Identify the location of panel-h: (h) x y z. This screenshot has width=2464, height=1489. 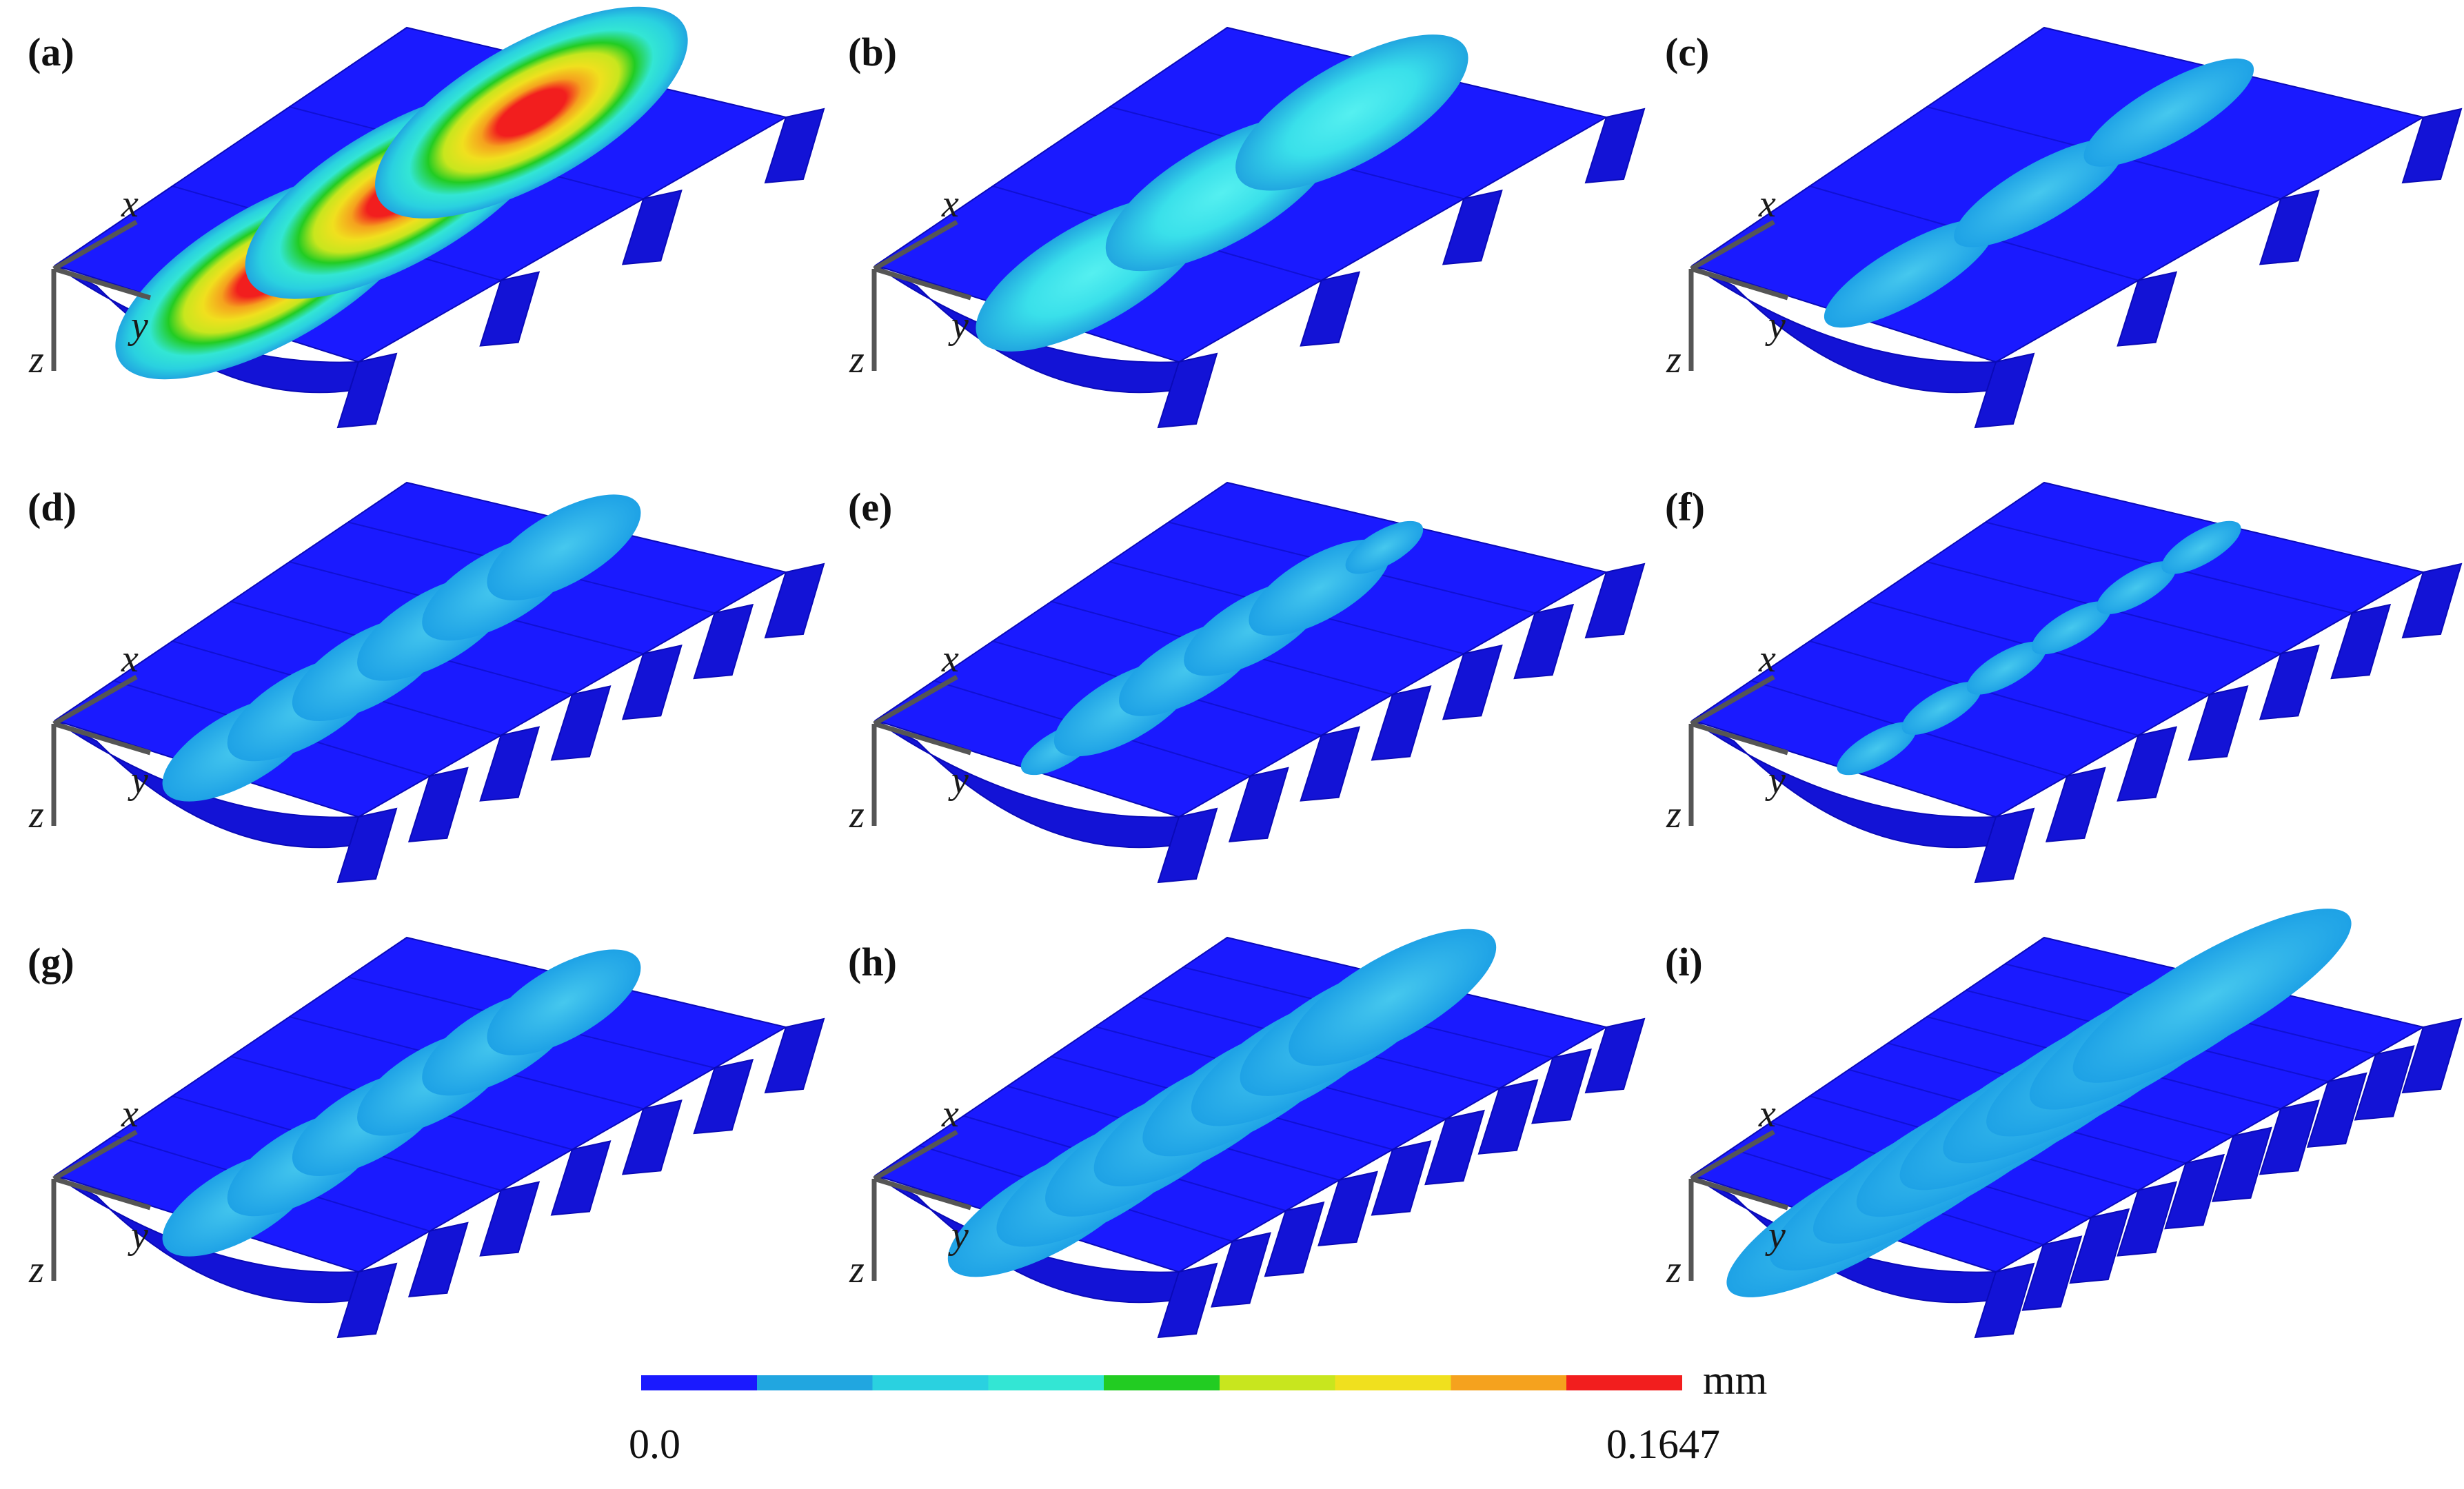
(1247, 1134).